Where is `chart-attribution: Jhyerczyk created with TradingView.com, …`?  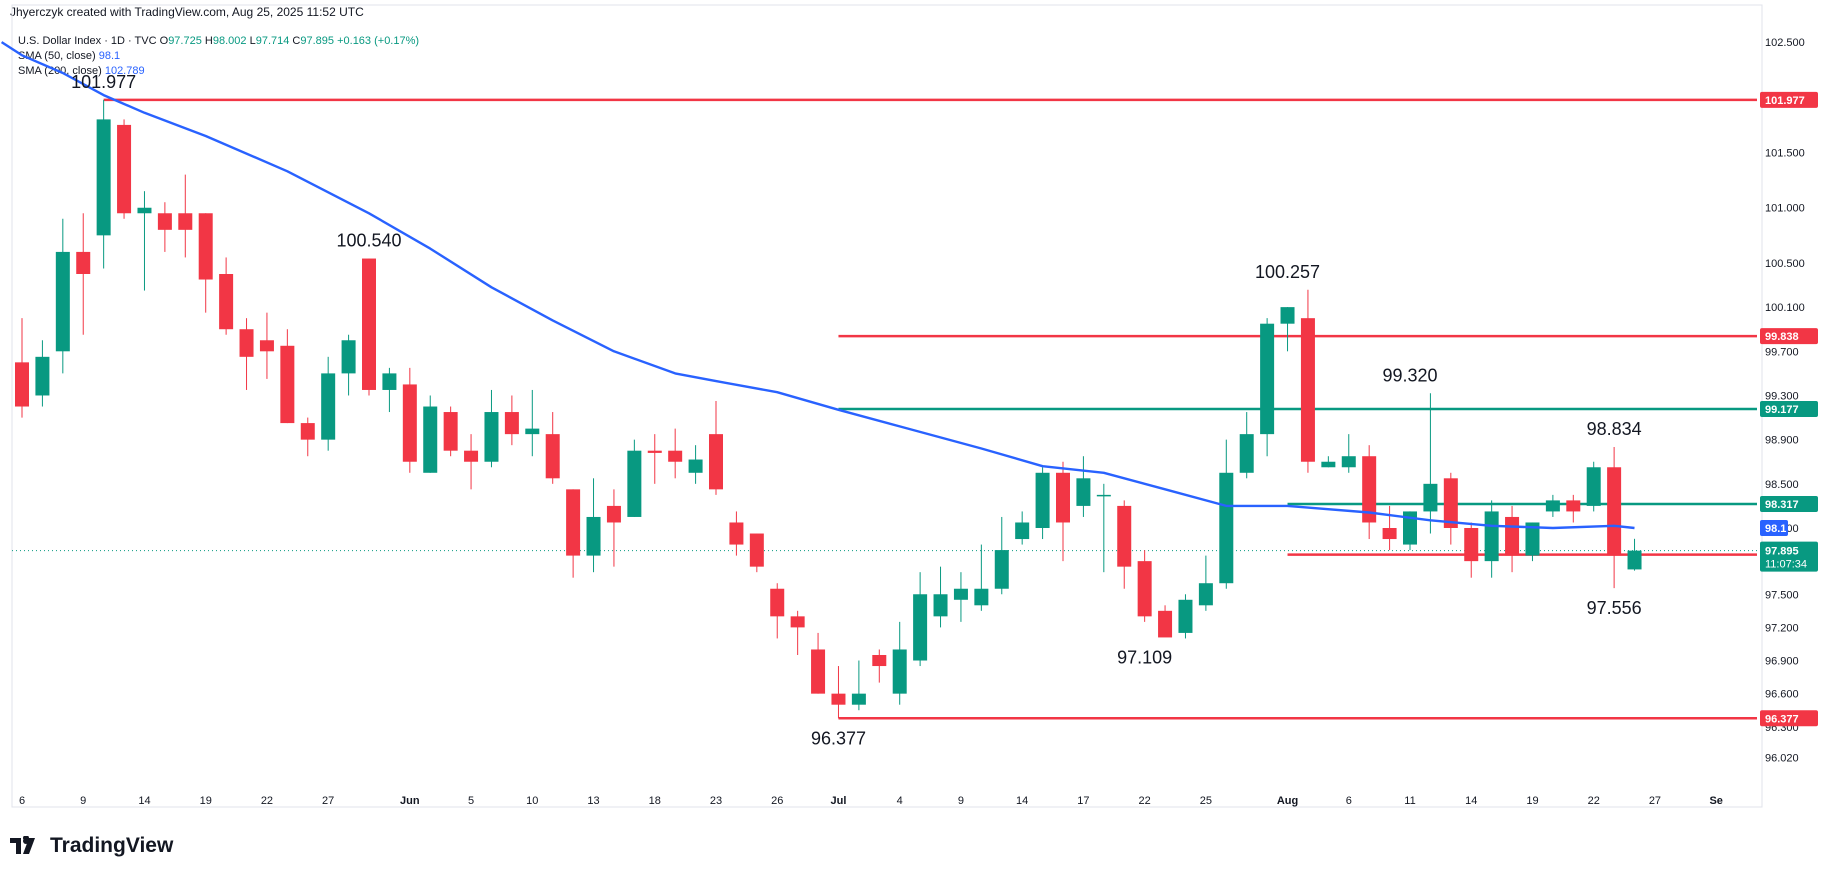 chart-attribution: Jhyerczyk created with TradingView.com, … is located at coordinates (187, 12).